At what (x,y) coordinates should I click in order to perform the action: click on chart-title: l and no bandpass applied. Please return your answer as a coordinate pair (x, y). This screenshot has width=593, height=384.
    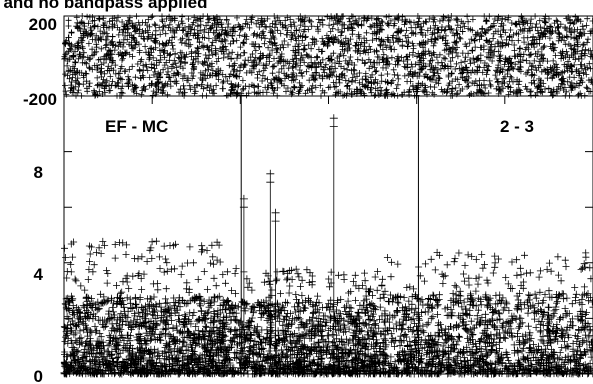
    Looking at the image, I should click on (103, 6).